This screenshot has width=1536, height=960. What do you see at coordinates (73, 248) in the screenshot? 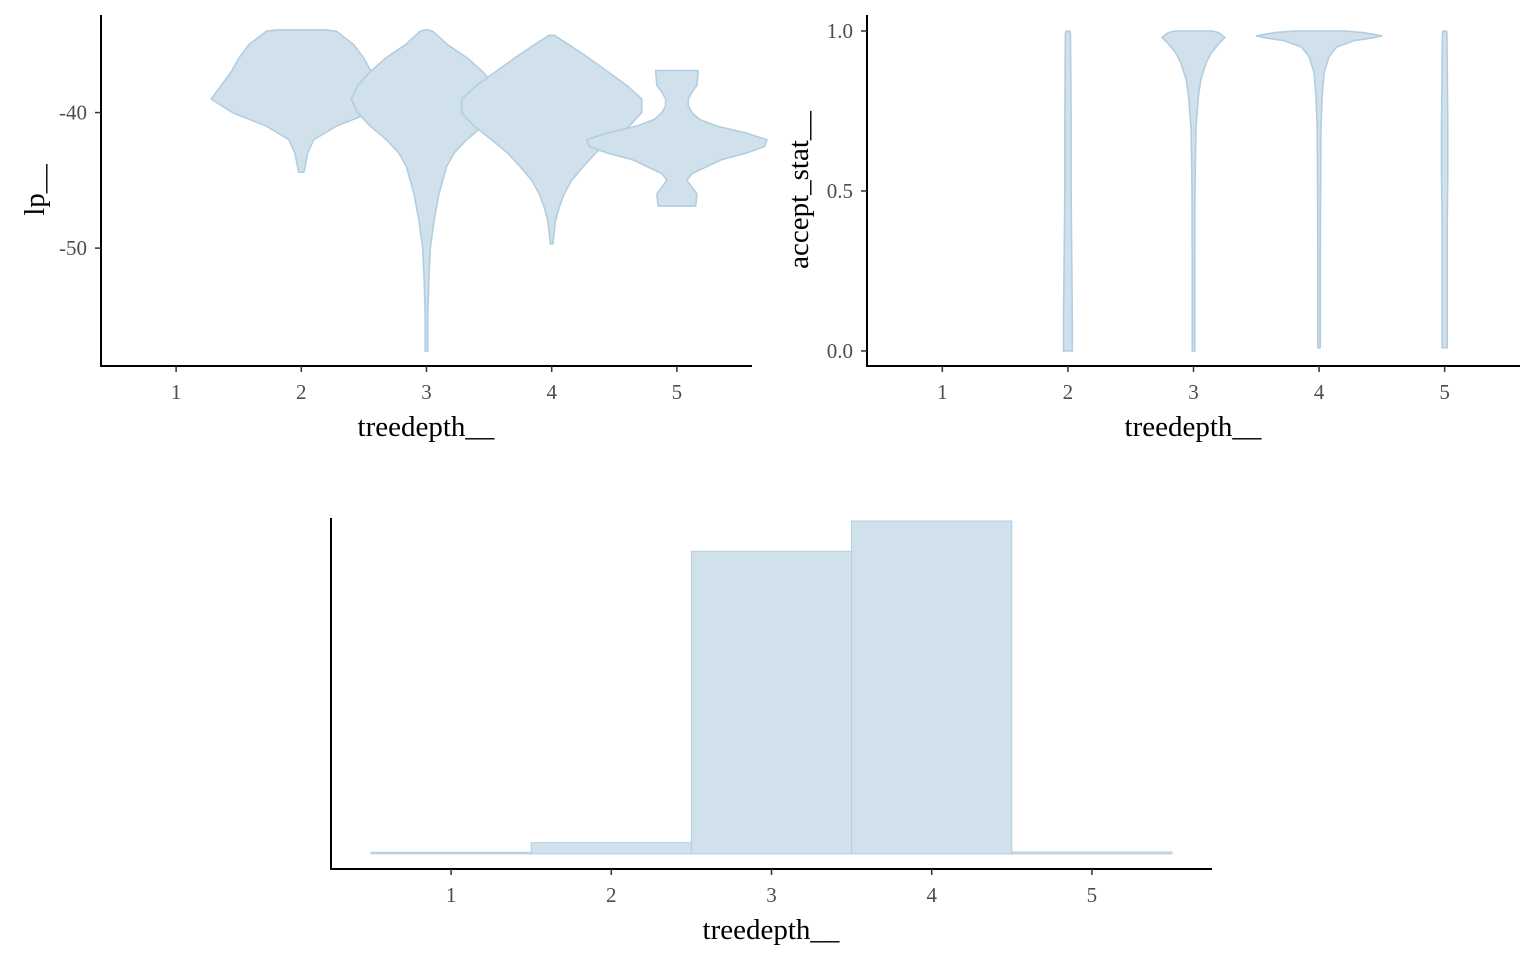
I see `y-tick-label: -50` at bounding box center [73, 248].